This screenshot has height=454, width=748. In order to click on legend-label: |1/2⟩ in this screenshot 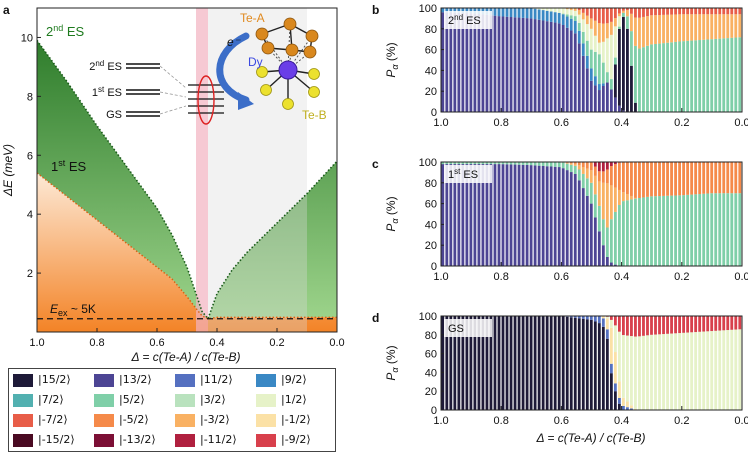, I will do `click(294, 399)`.